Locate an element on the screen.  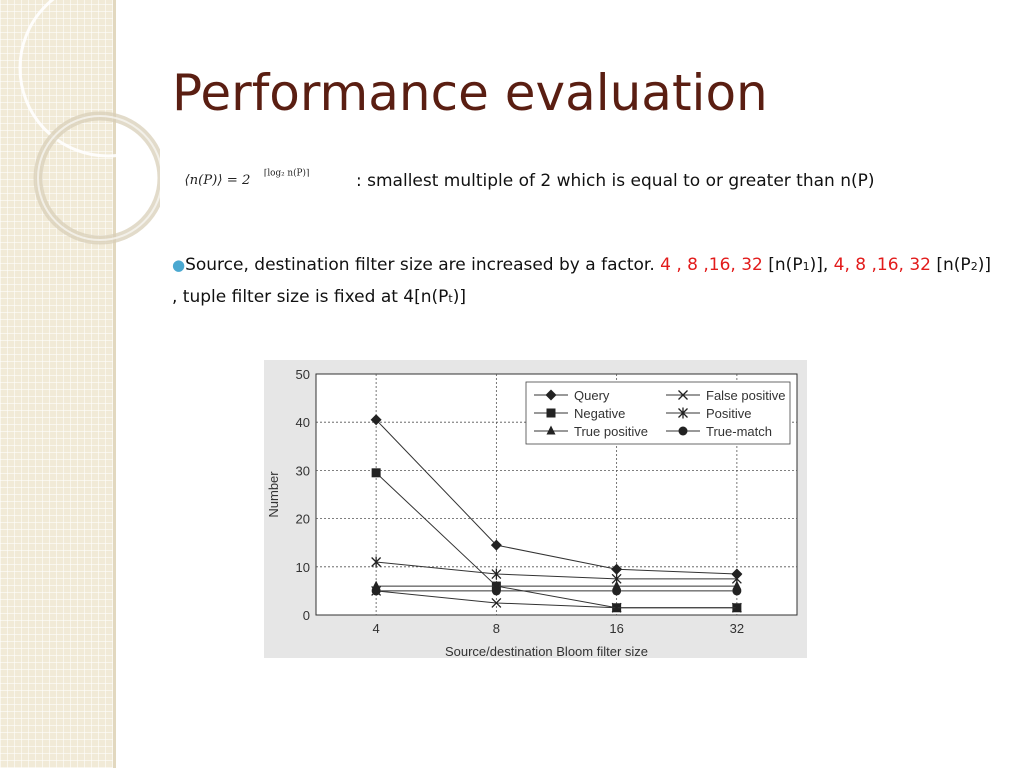
bullet-text-2: [n(P is located at coordinates (782, 265).